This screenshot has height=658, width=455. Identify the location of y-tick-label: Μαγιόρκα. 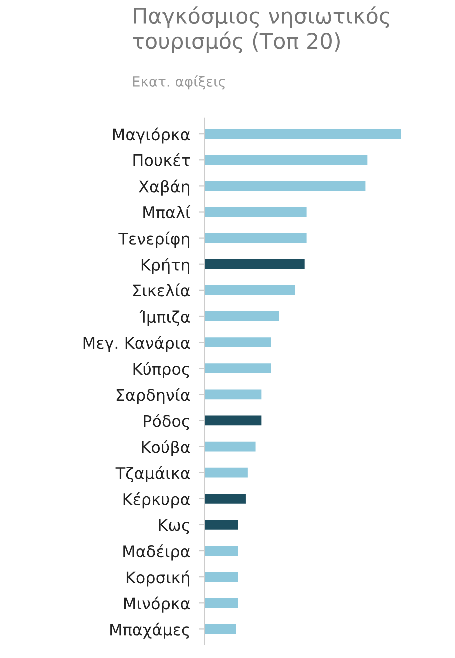
(151, 136).